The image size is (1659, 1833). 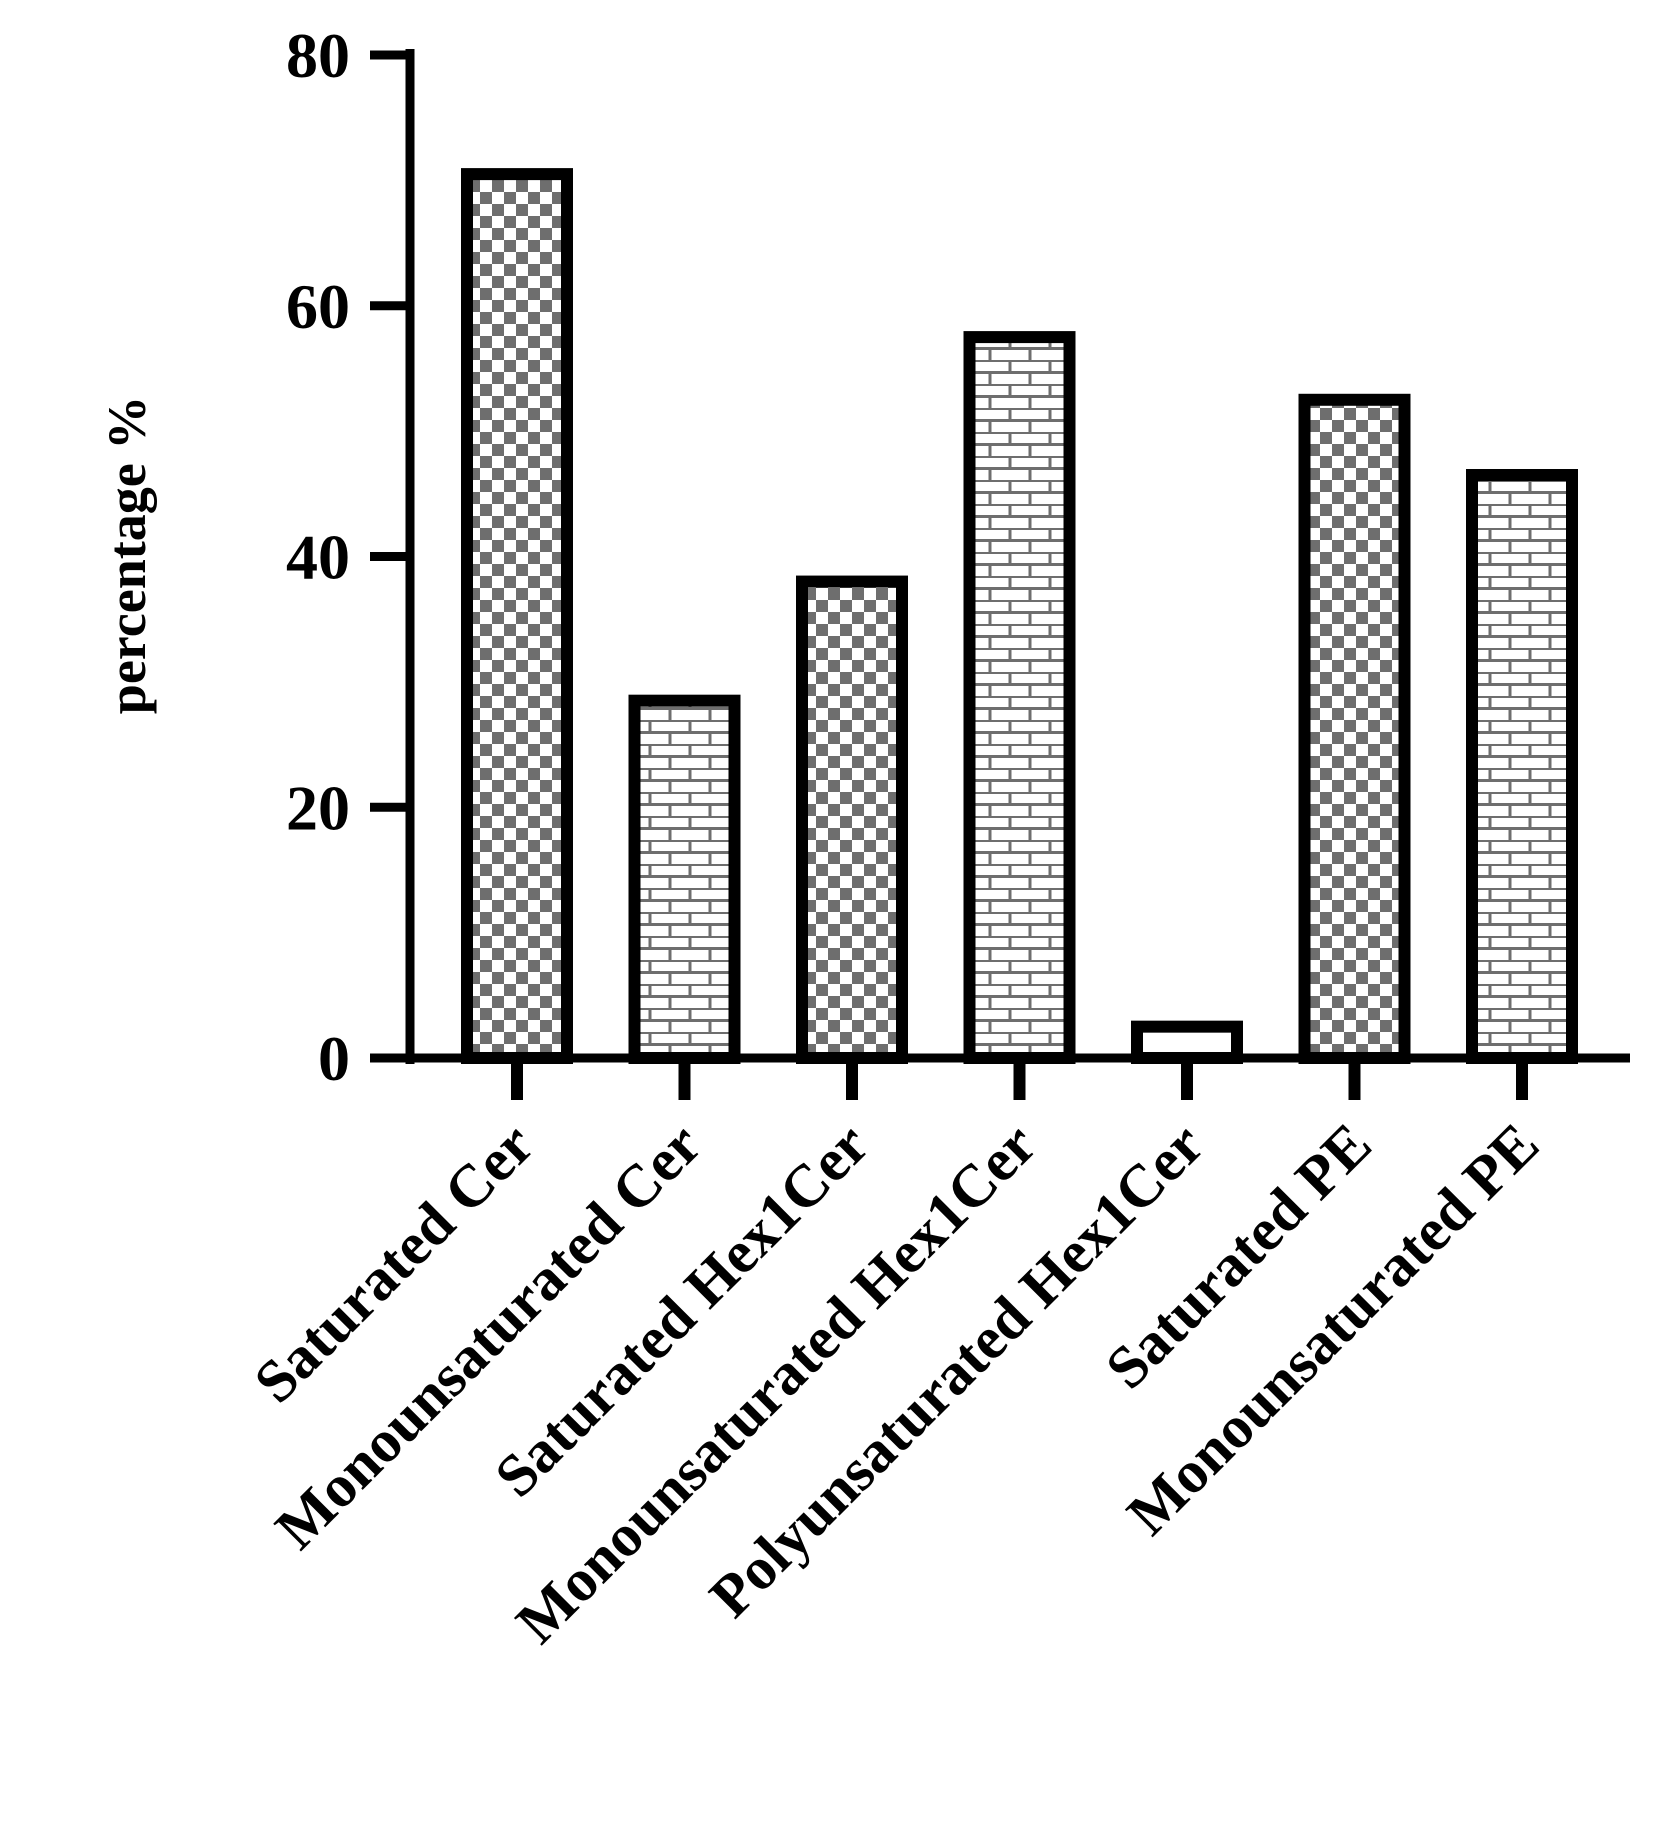 What do you see at coordinates (127, 555) in the screenshot?
I see `y-axis-title: percentage %` at bounding box center [127, 555].